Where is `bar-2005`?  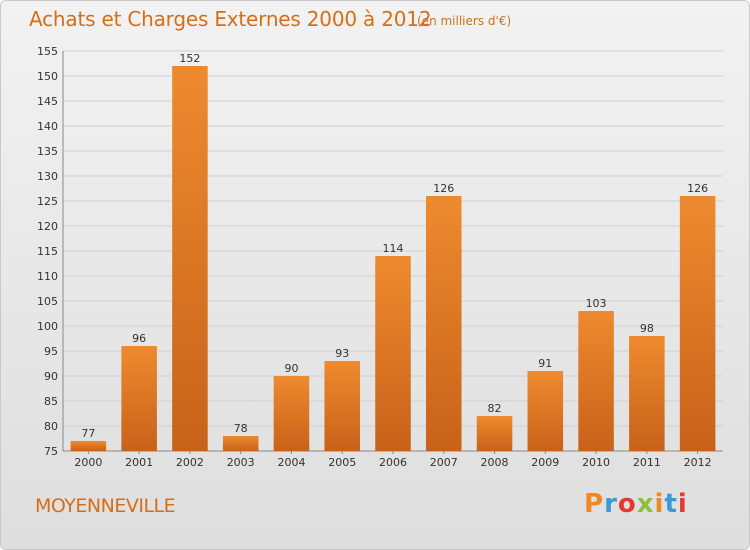
bar-2005 is located at coordinates (342, 406).